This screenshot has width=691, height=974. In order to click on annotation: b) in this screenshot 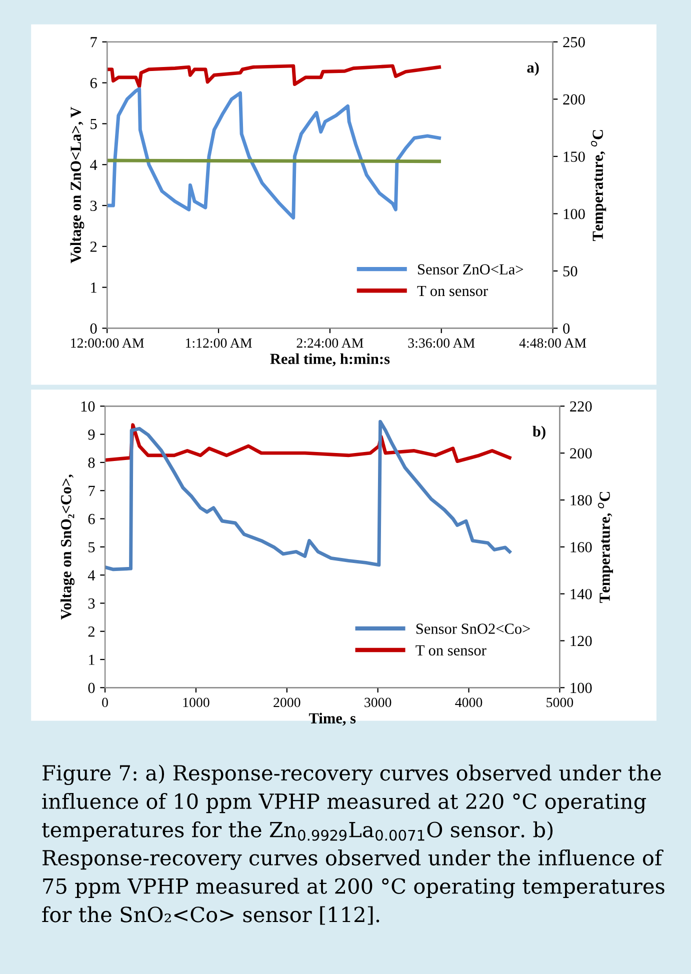, I will do `click(539, 433)`.